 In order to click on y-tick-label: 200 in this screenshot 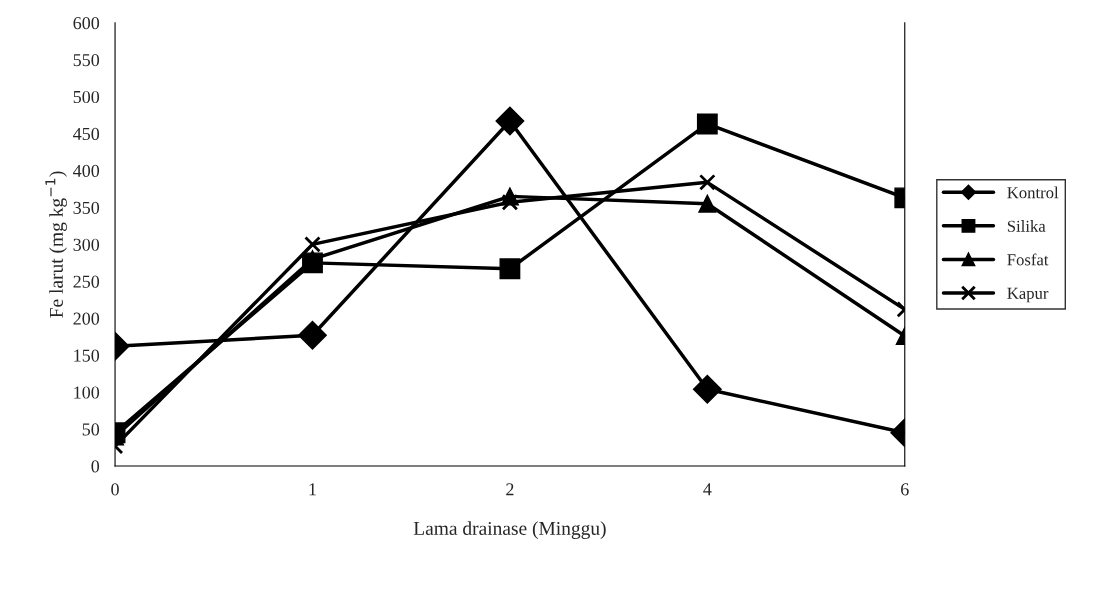, I will do `click(86, 318)`.